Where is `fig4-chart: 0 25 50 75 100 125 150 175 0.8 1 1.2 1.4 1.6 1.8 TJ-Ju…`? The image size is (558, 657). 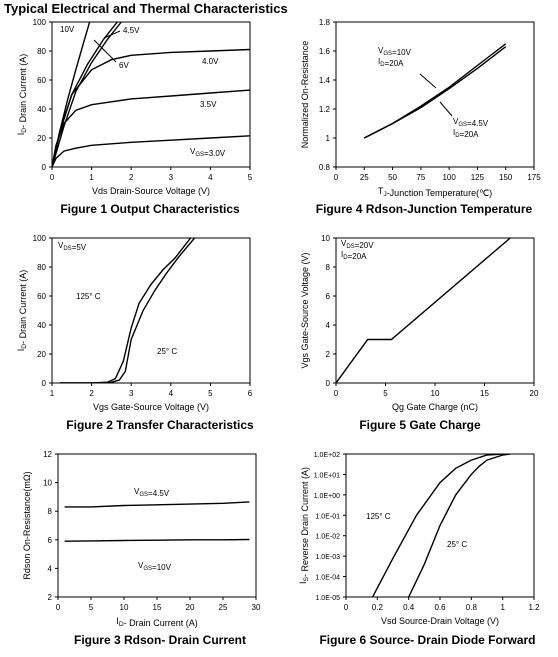 fig4-chart: 0 25 50 75 100 125 150 175 0.8 1 1.2 1.4 1.6 1.8 TJ-Ju… is located at coordinates (420, 108).